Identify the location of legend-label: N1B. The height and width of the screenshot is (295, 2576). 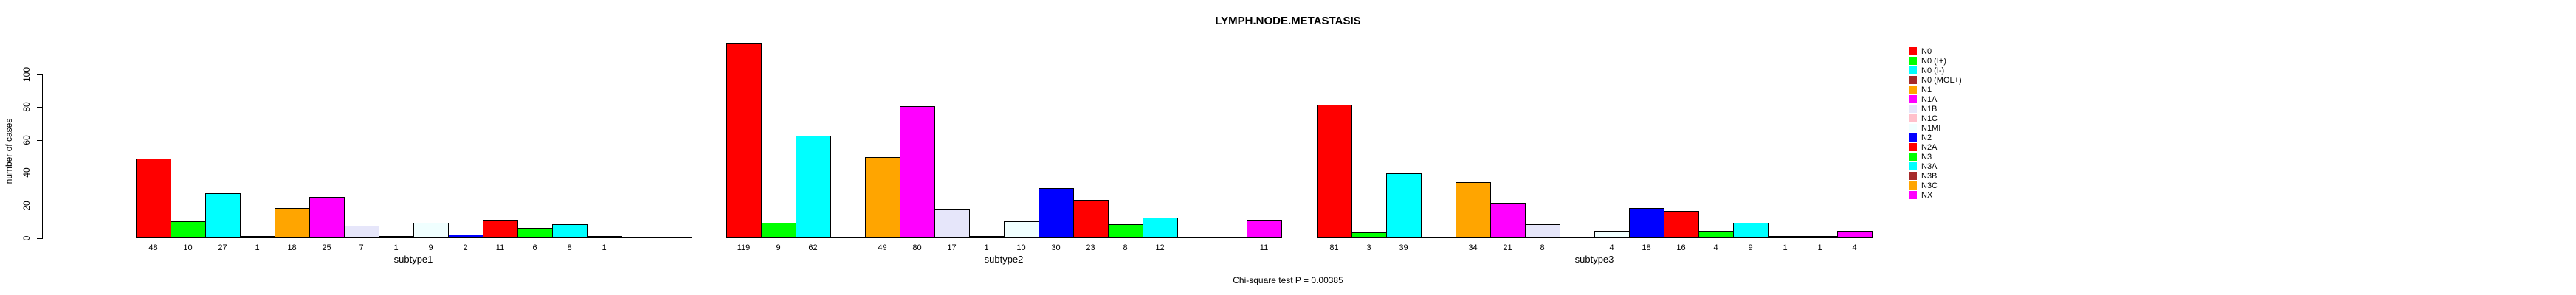
(1929, 109).